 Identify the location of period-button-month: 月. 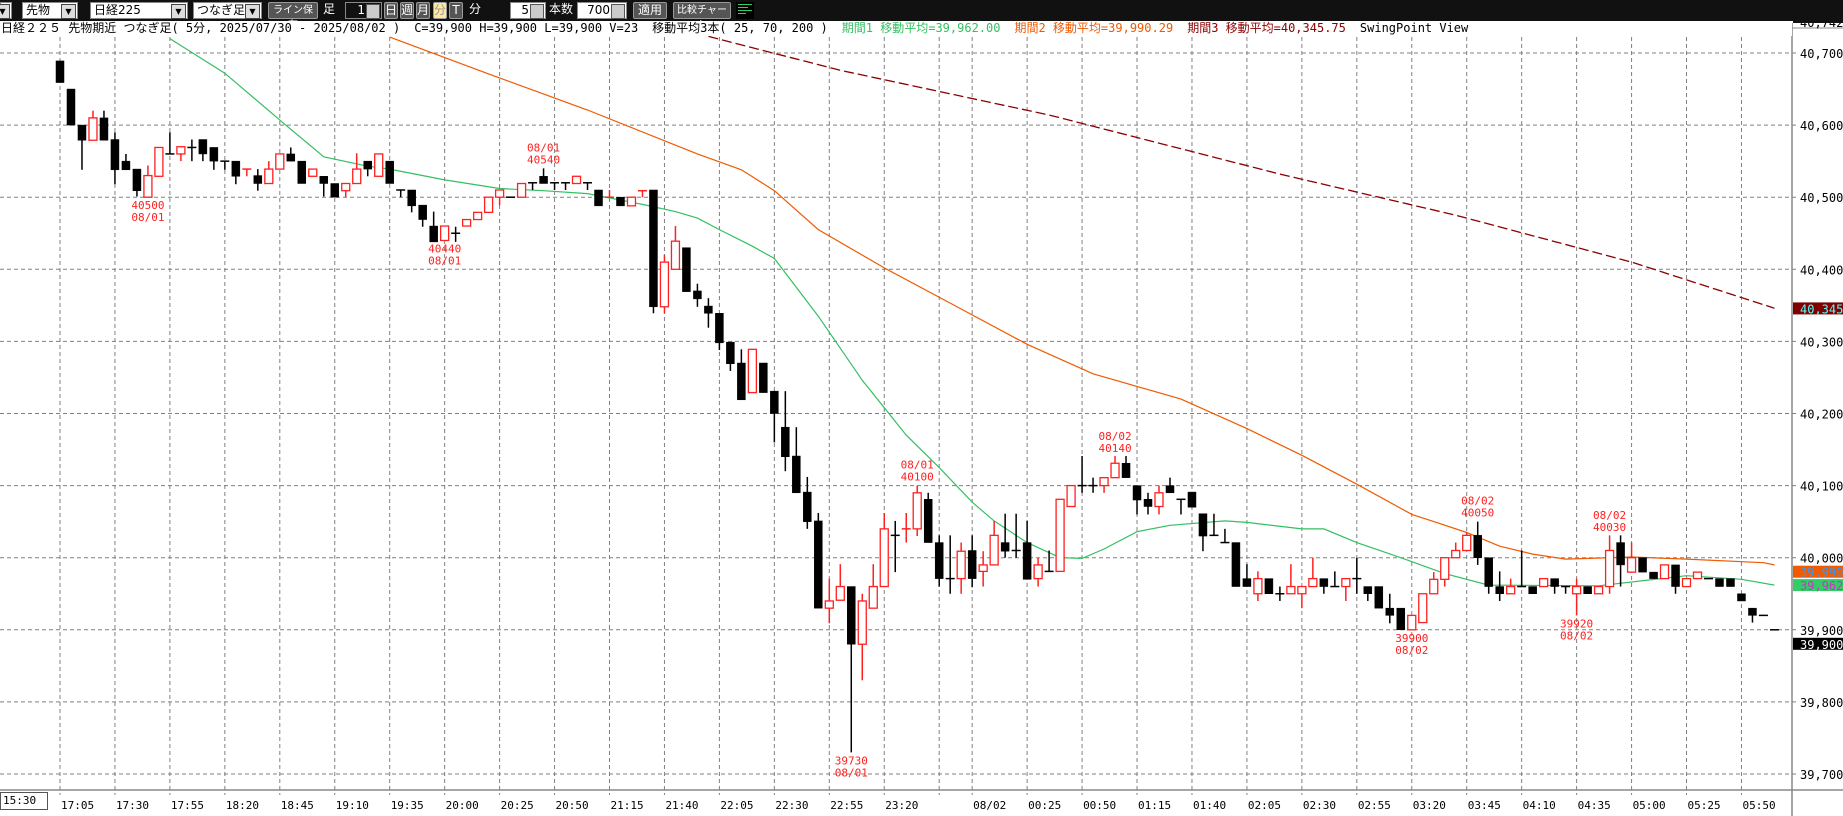
(423, 10).